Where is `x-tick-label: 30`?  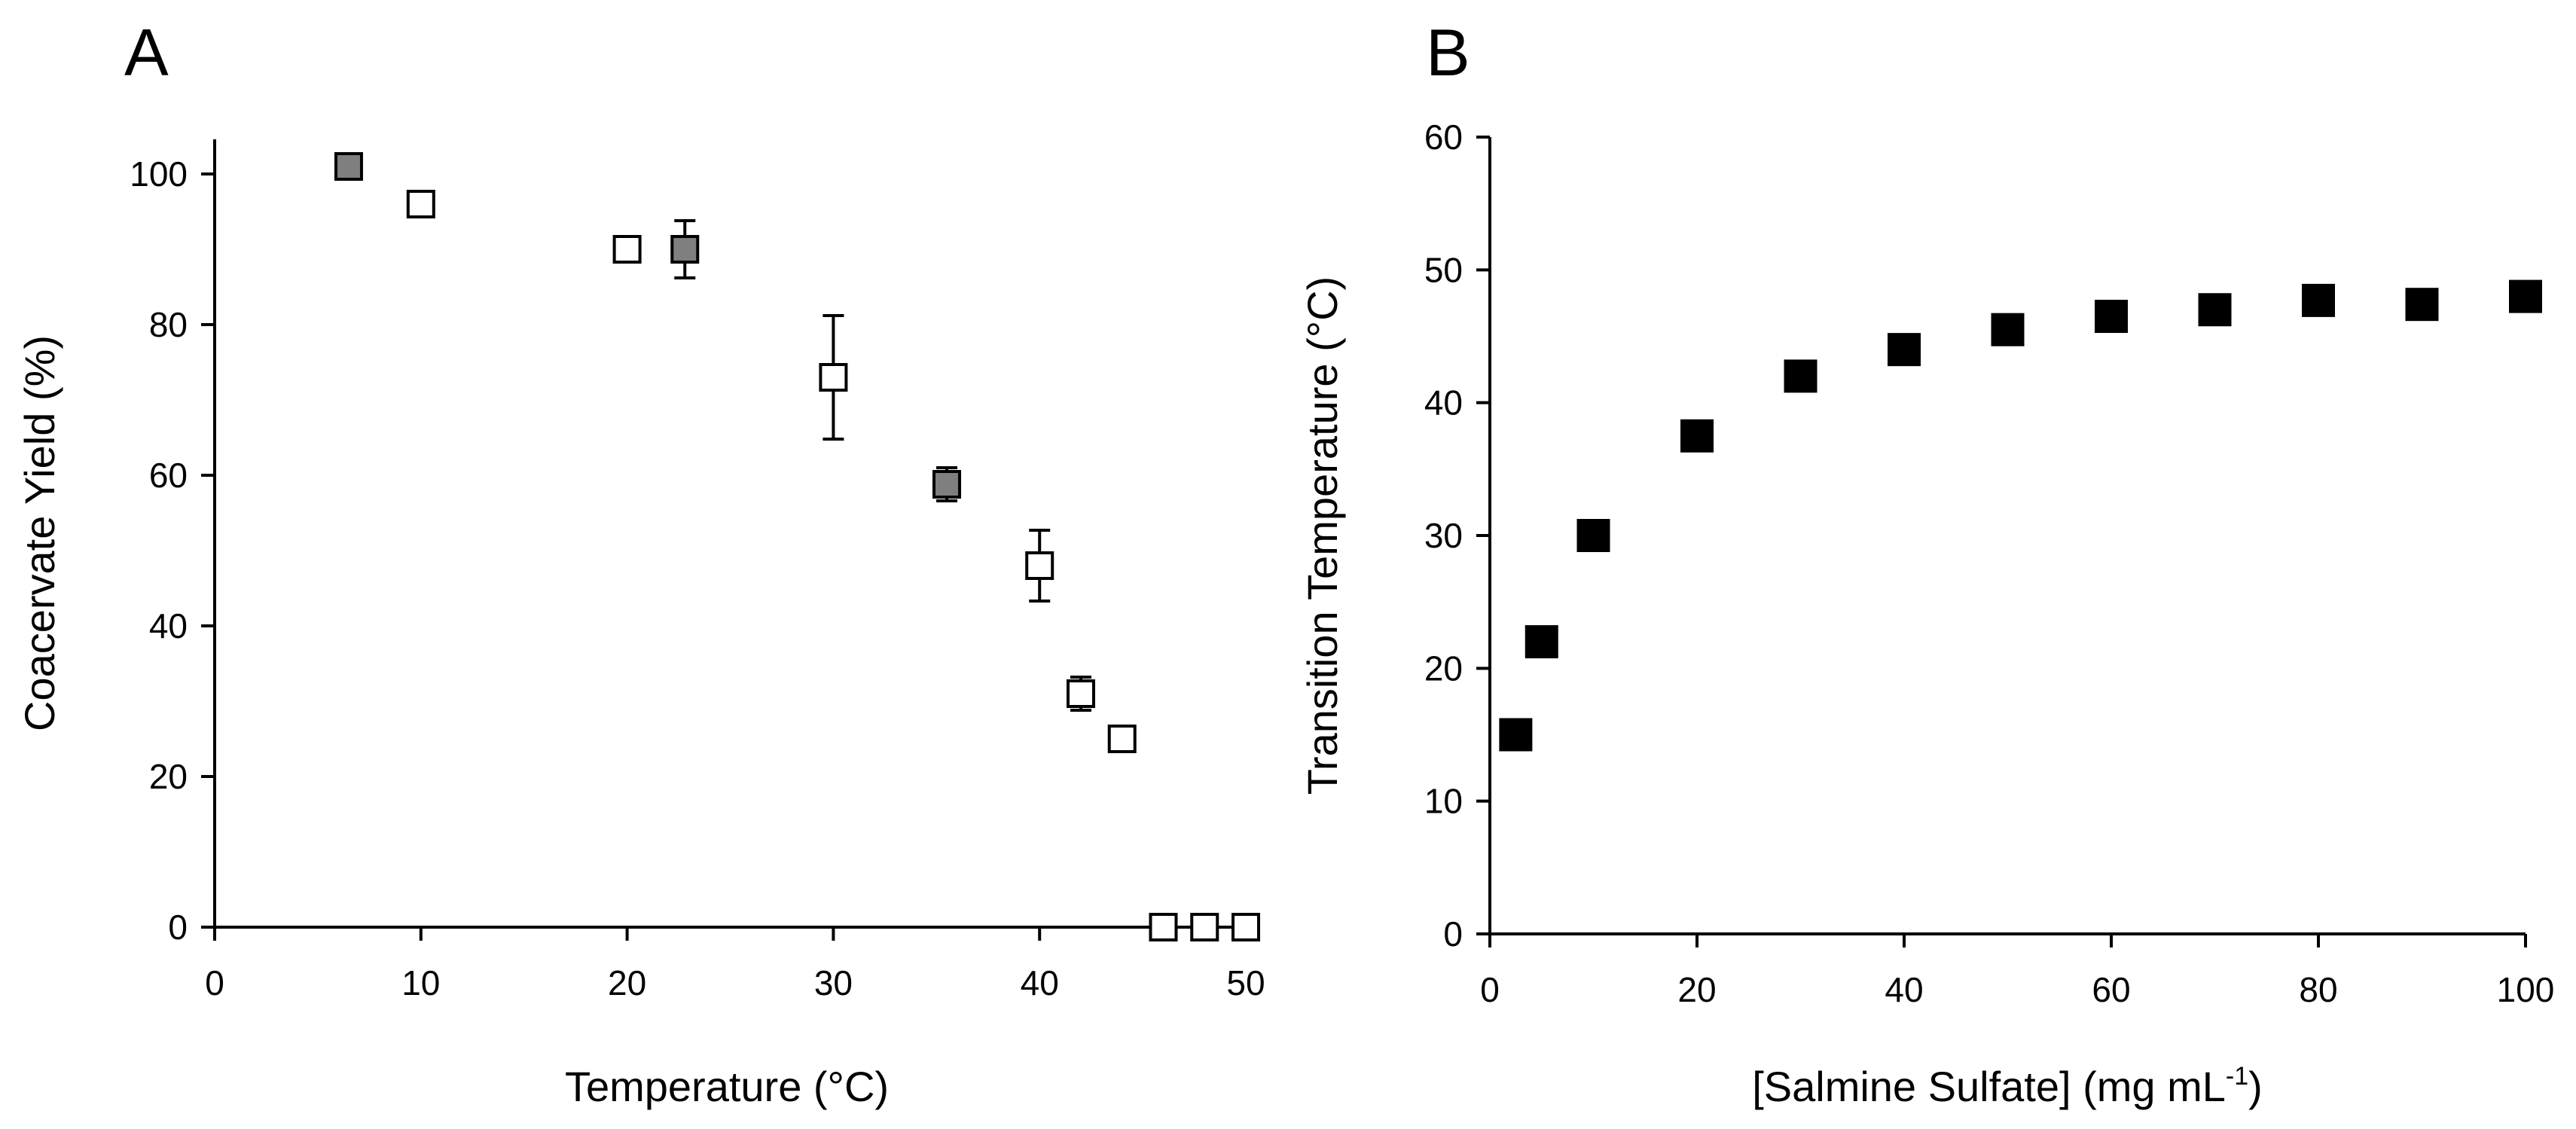 x-tick-label: 30 is located at coordinates (834, 983).